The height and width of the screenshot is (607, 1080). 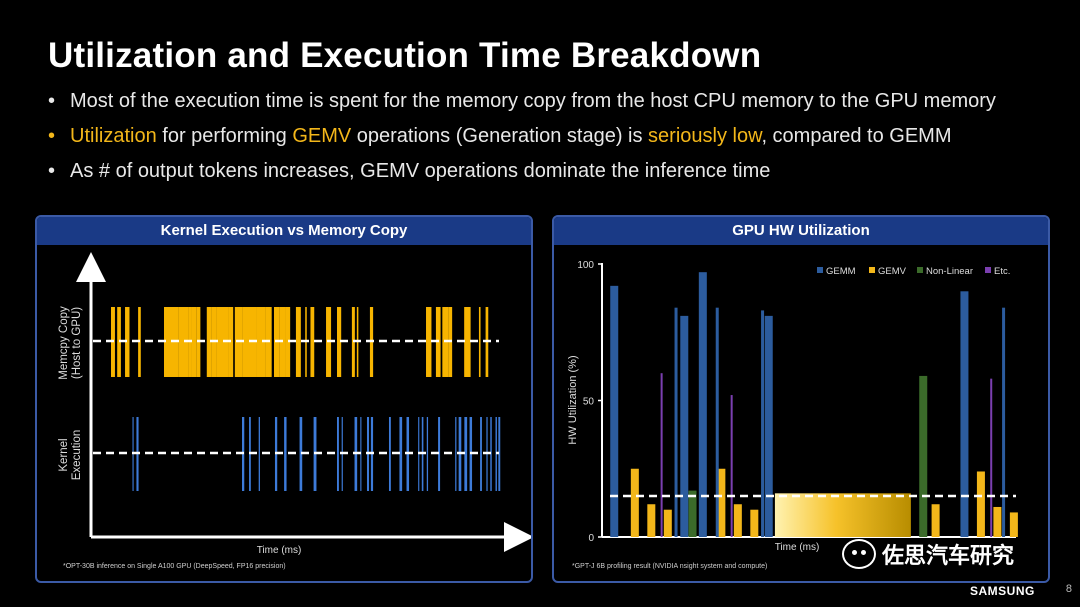 What do you see at coordinates (573, 399) in the screenshot?
I see `y-axis-label: HW Utilization (%)` at bounding box center [573, 399].